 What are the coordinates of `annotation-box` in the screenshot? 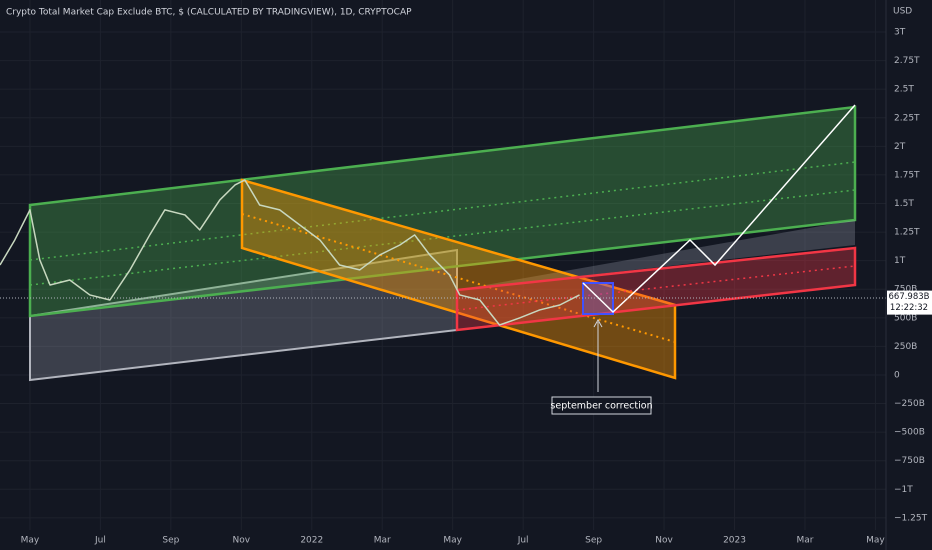 It's located at (601, 405).